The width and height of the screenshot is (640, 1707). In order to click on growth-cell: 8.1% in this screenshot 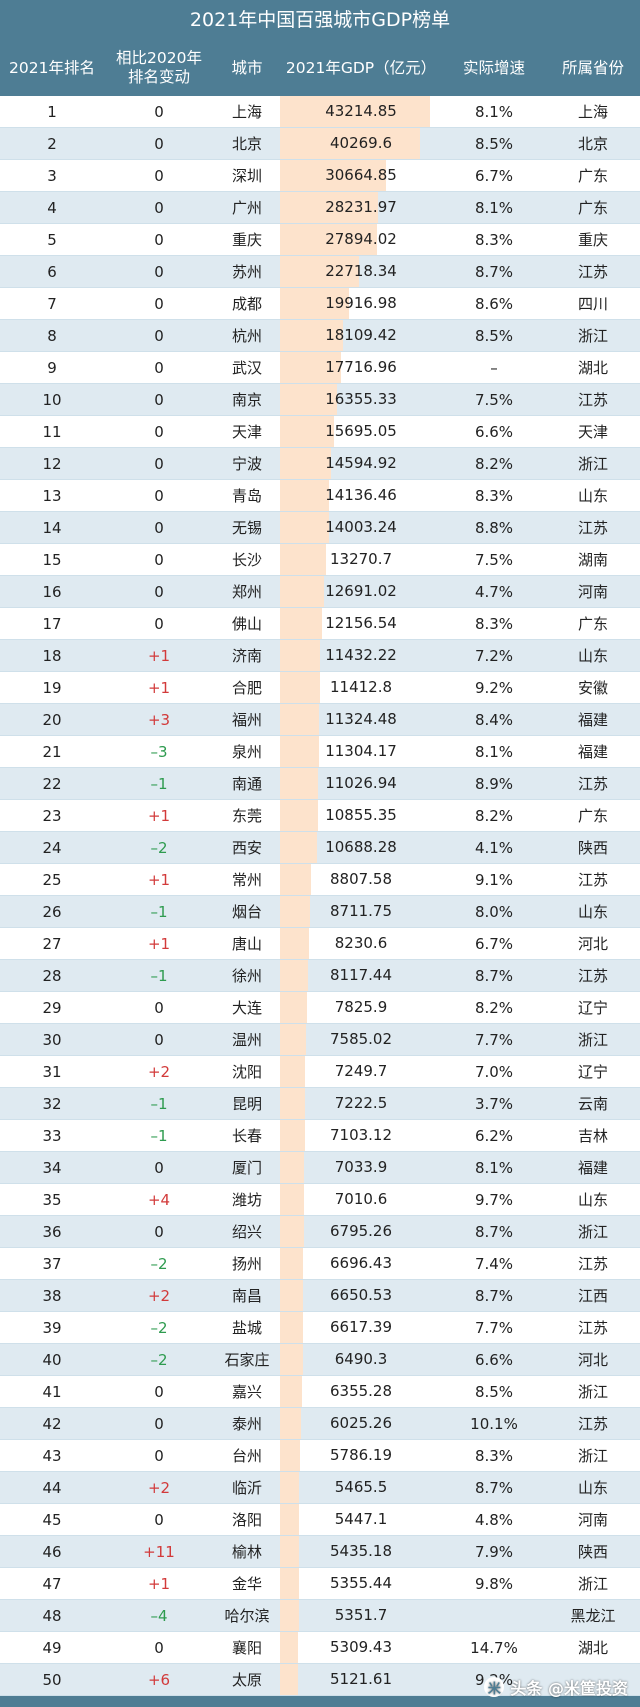, I will do `click(494, 207)`.